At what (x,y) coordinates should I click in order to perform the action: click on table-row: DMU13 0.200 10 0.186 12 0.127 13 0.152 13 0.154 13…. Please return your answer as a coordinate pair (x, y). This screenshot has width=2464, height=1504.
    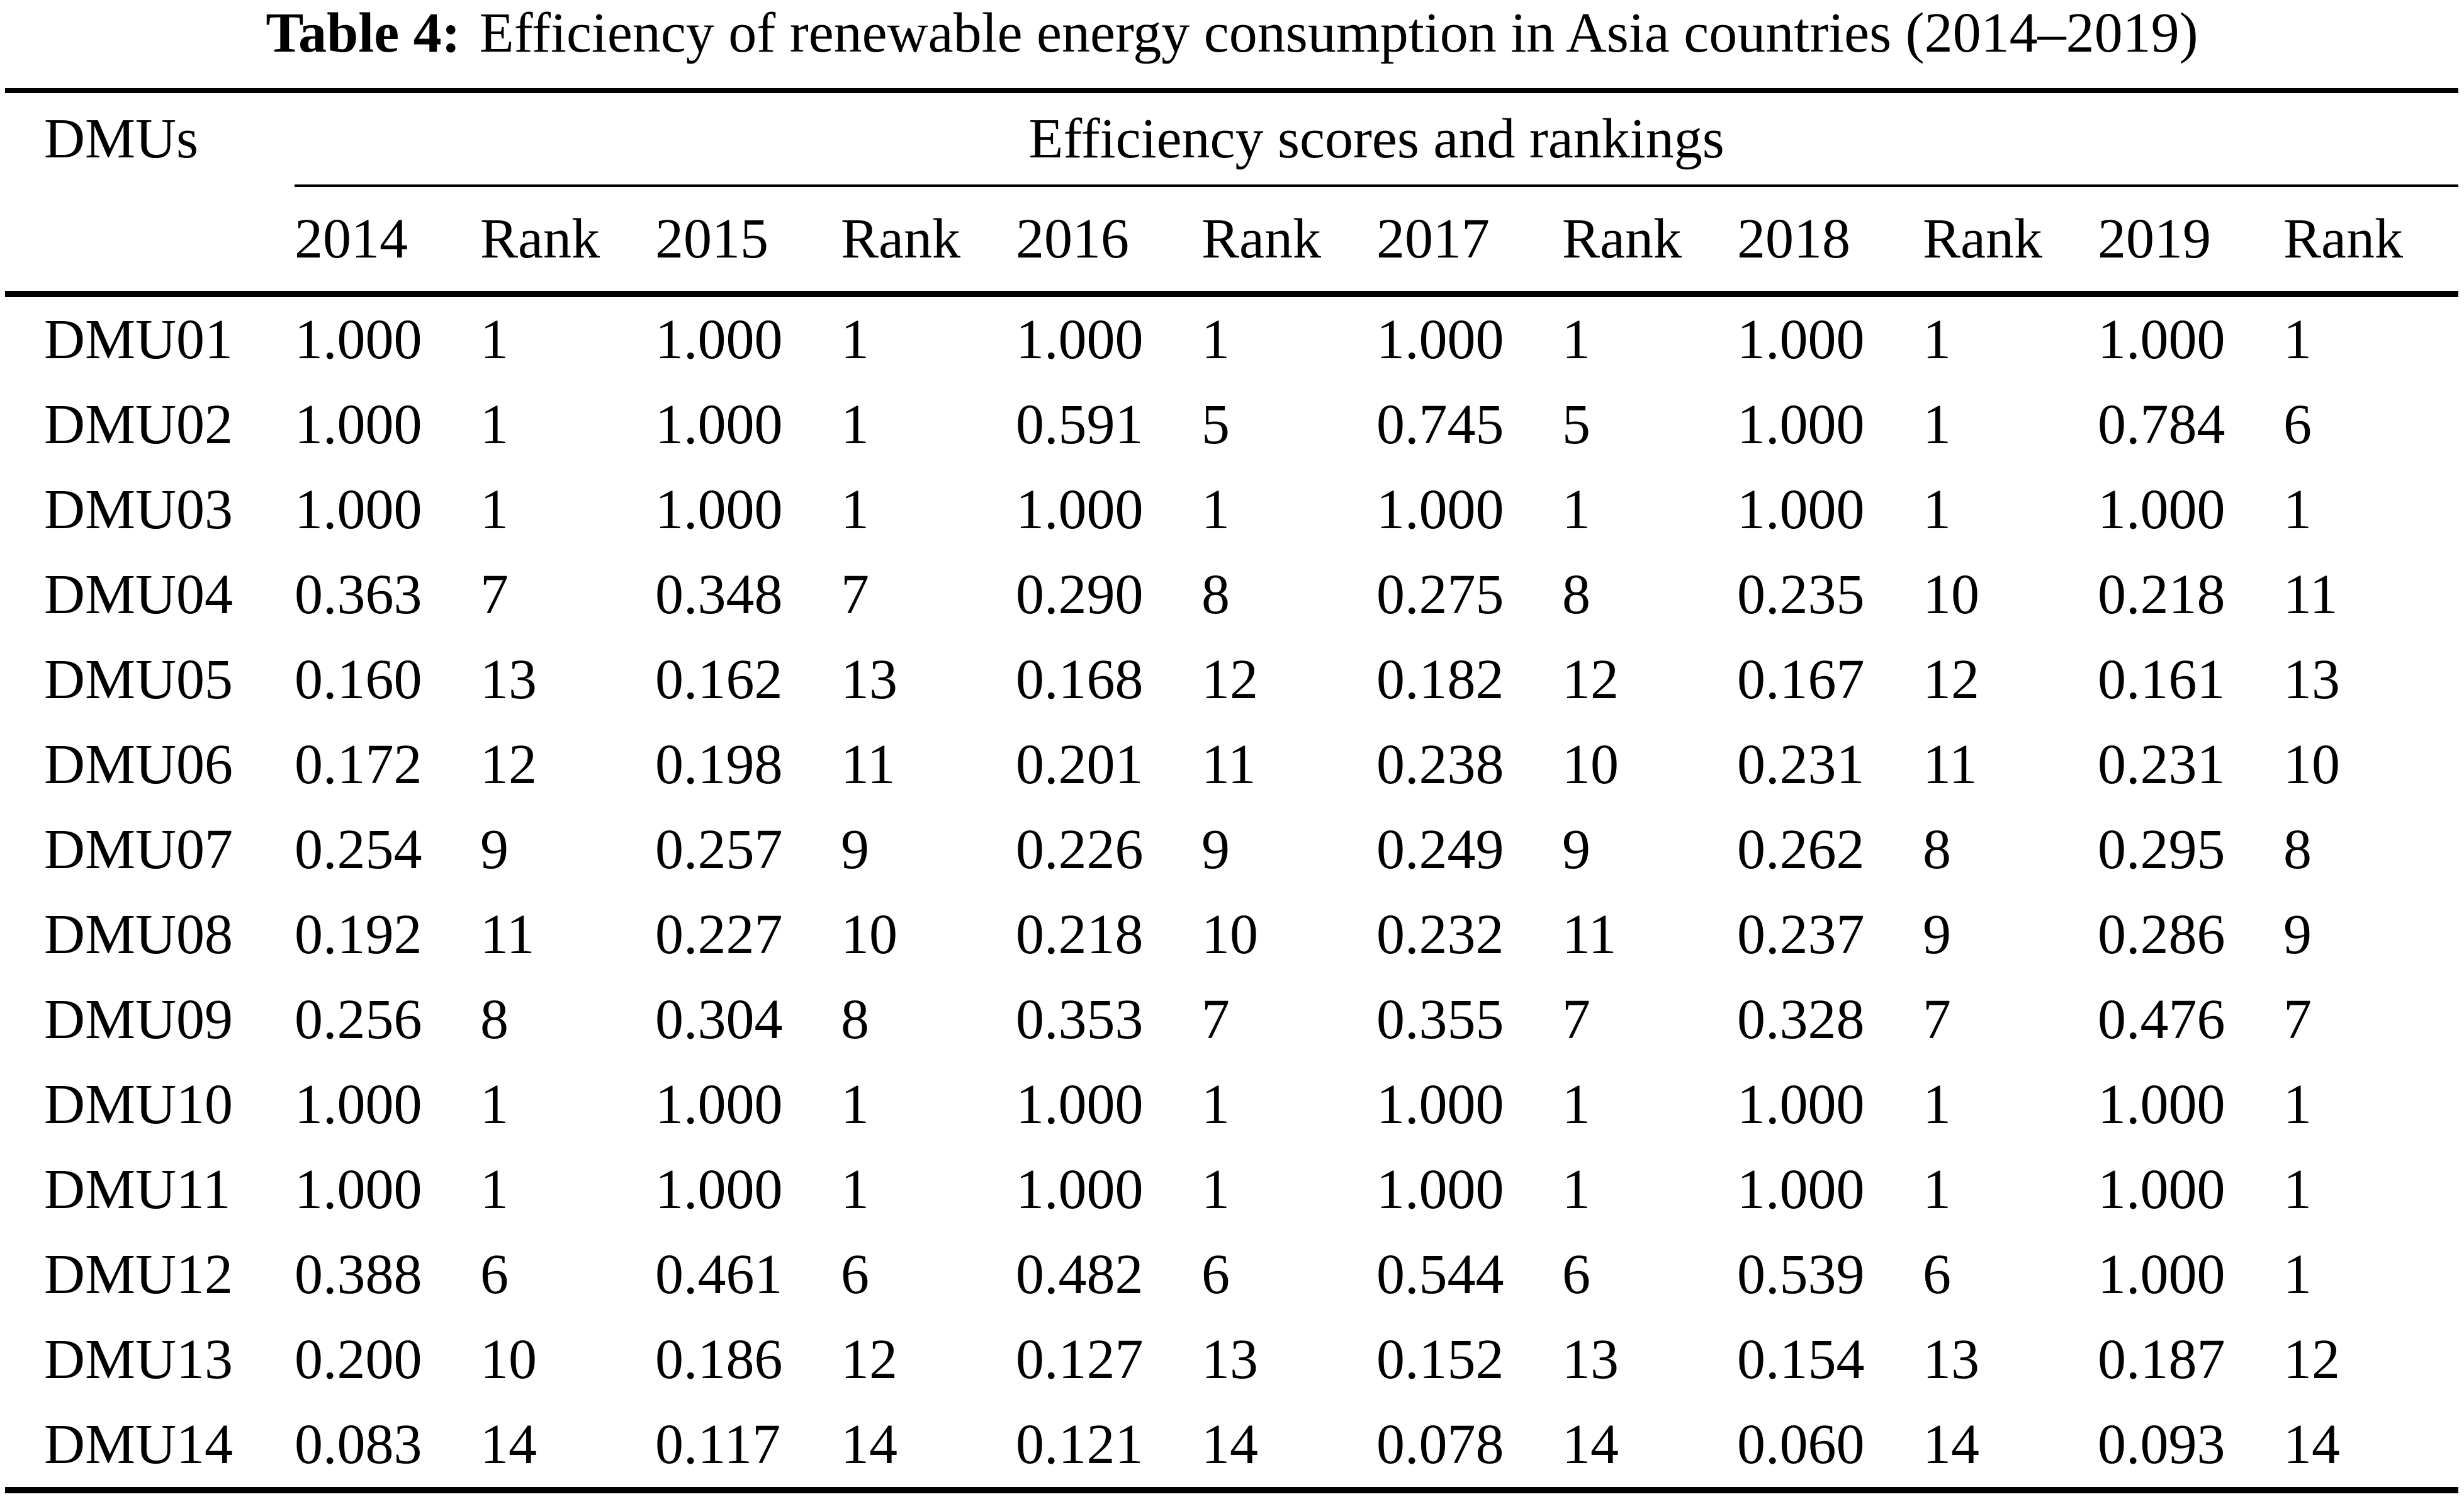
    Looking at the image, I should click on (1231, 1360).